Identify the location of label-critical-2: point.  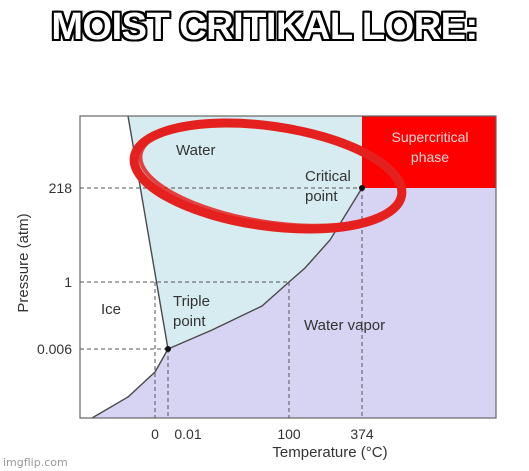
(321, 196).